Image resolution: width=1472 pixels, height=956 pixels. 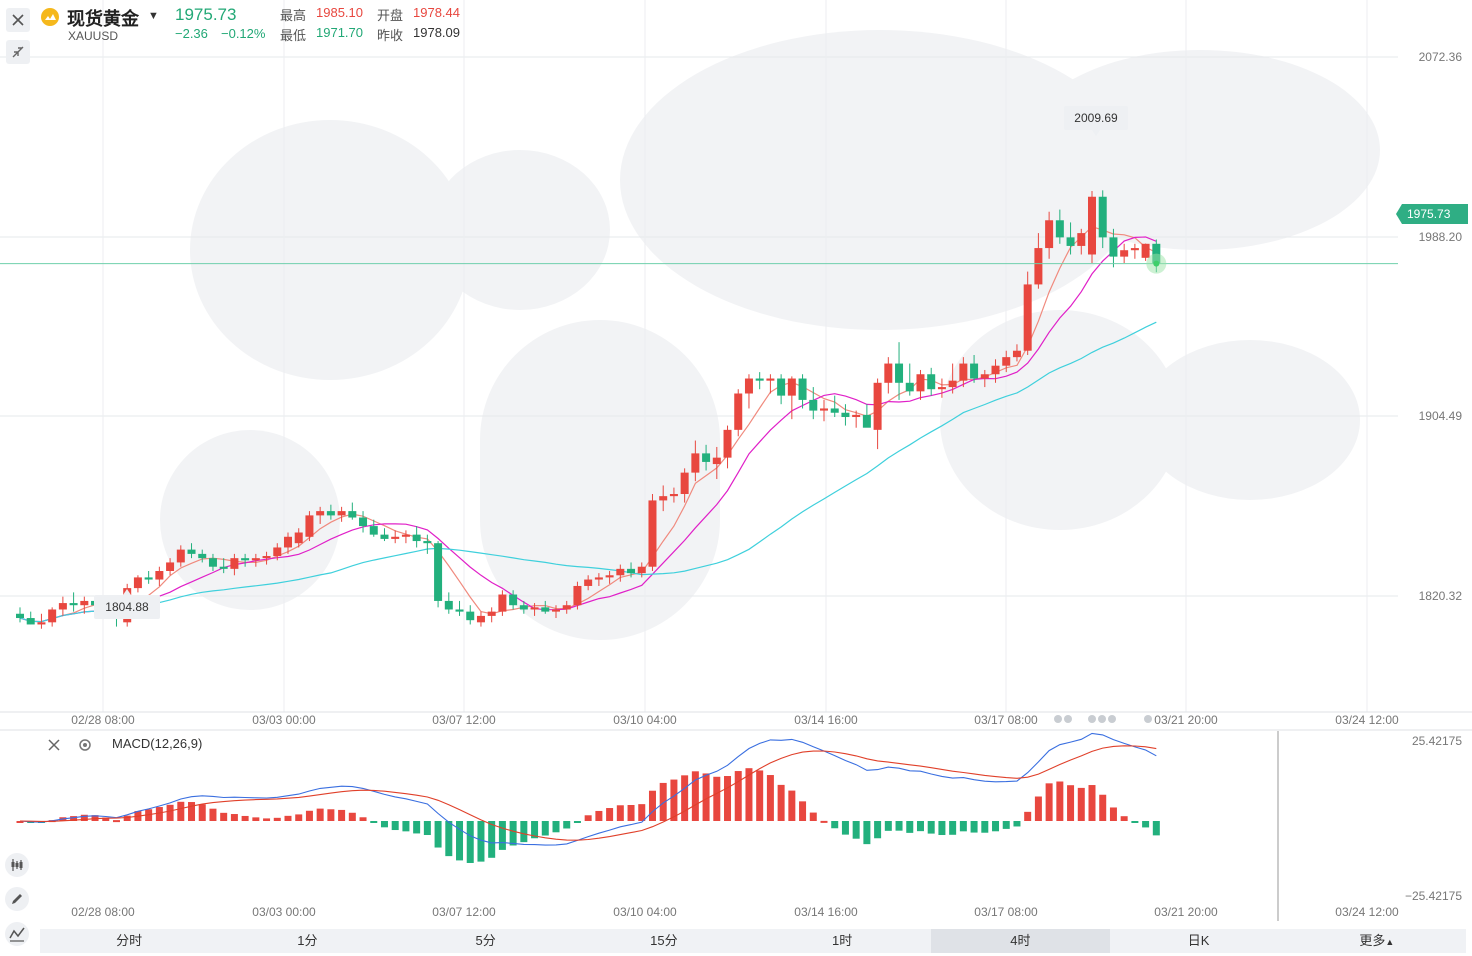 I want to click on tab-5min: 5分, so click(x=485, y=940).